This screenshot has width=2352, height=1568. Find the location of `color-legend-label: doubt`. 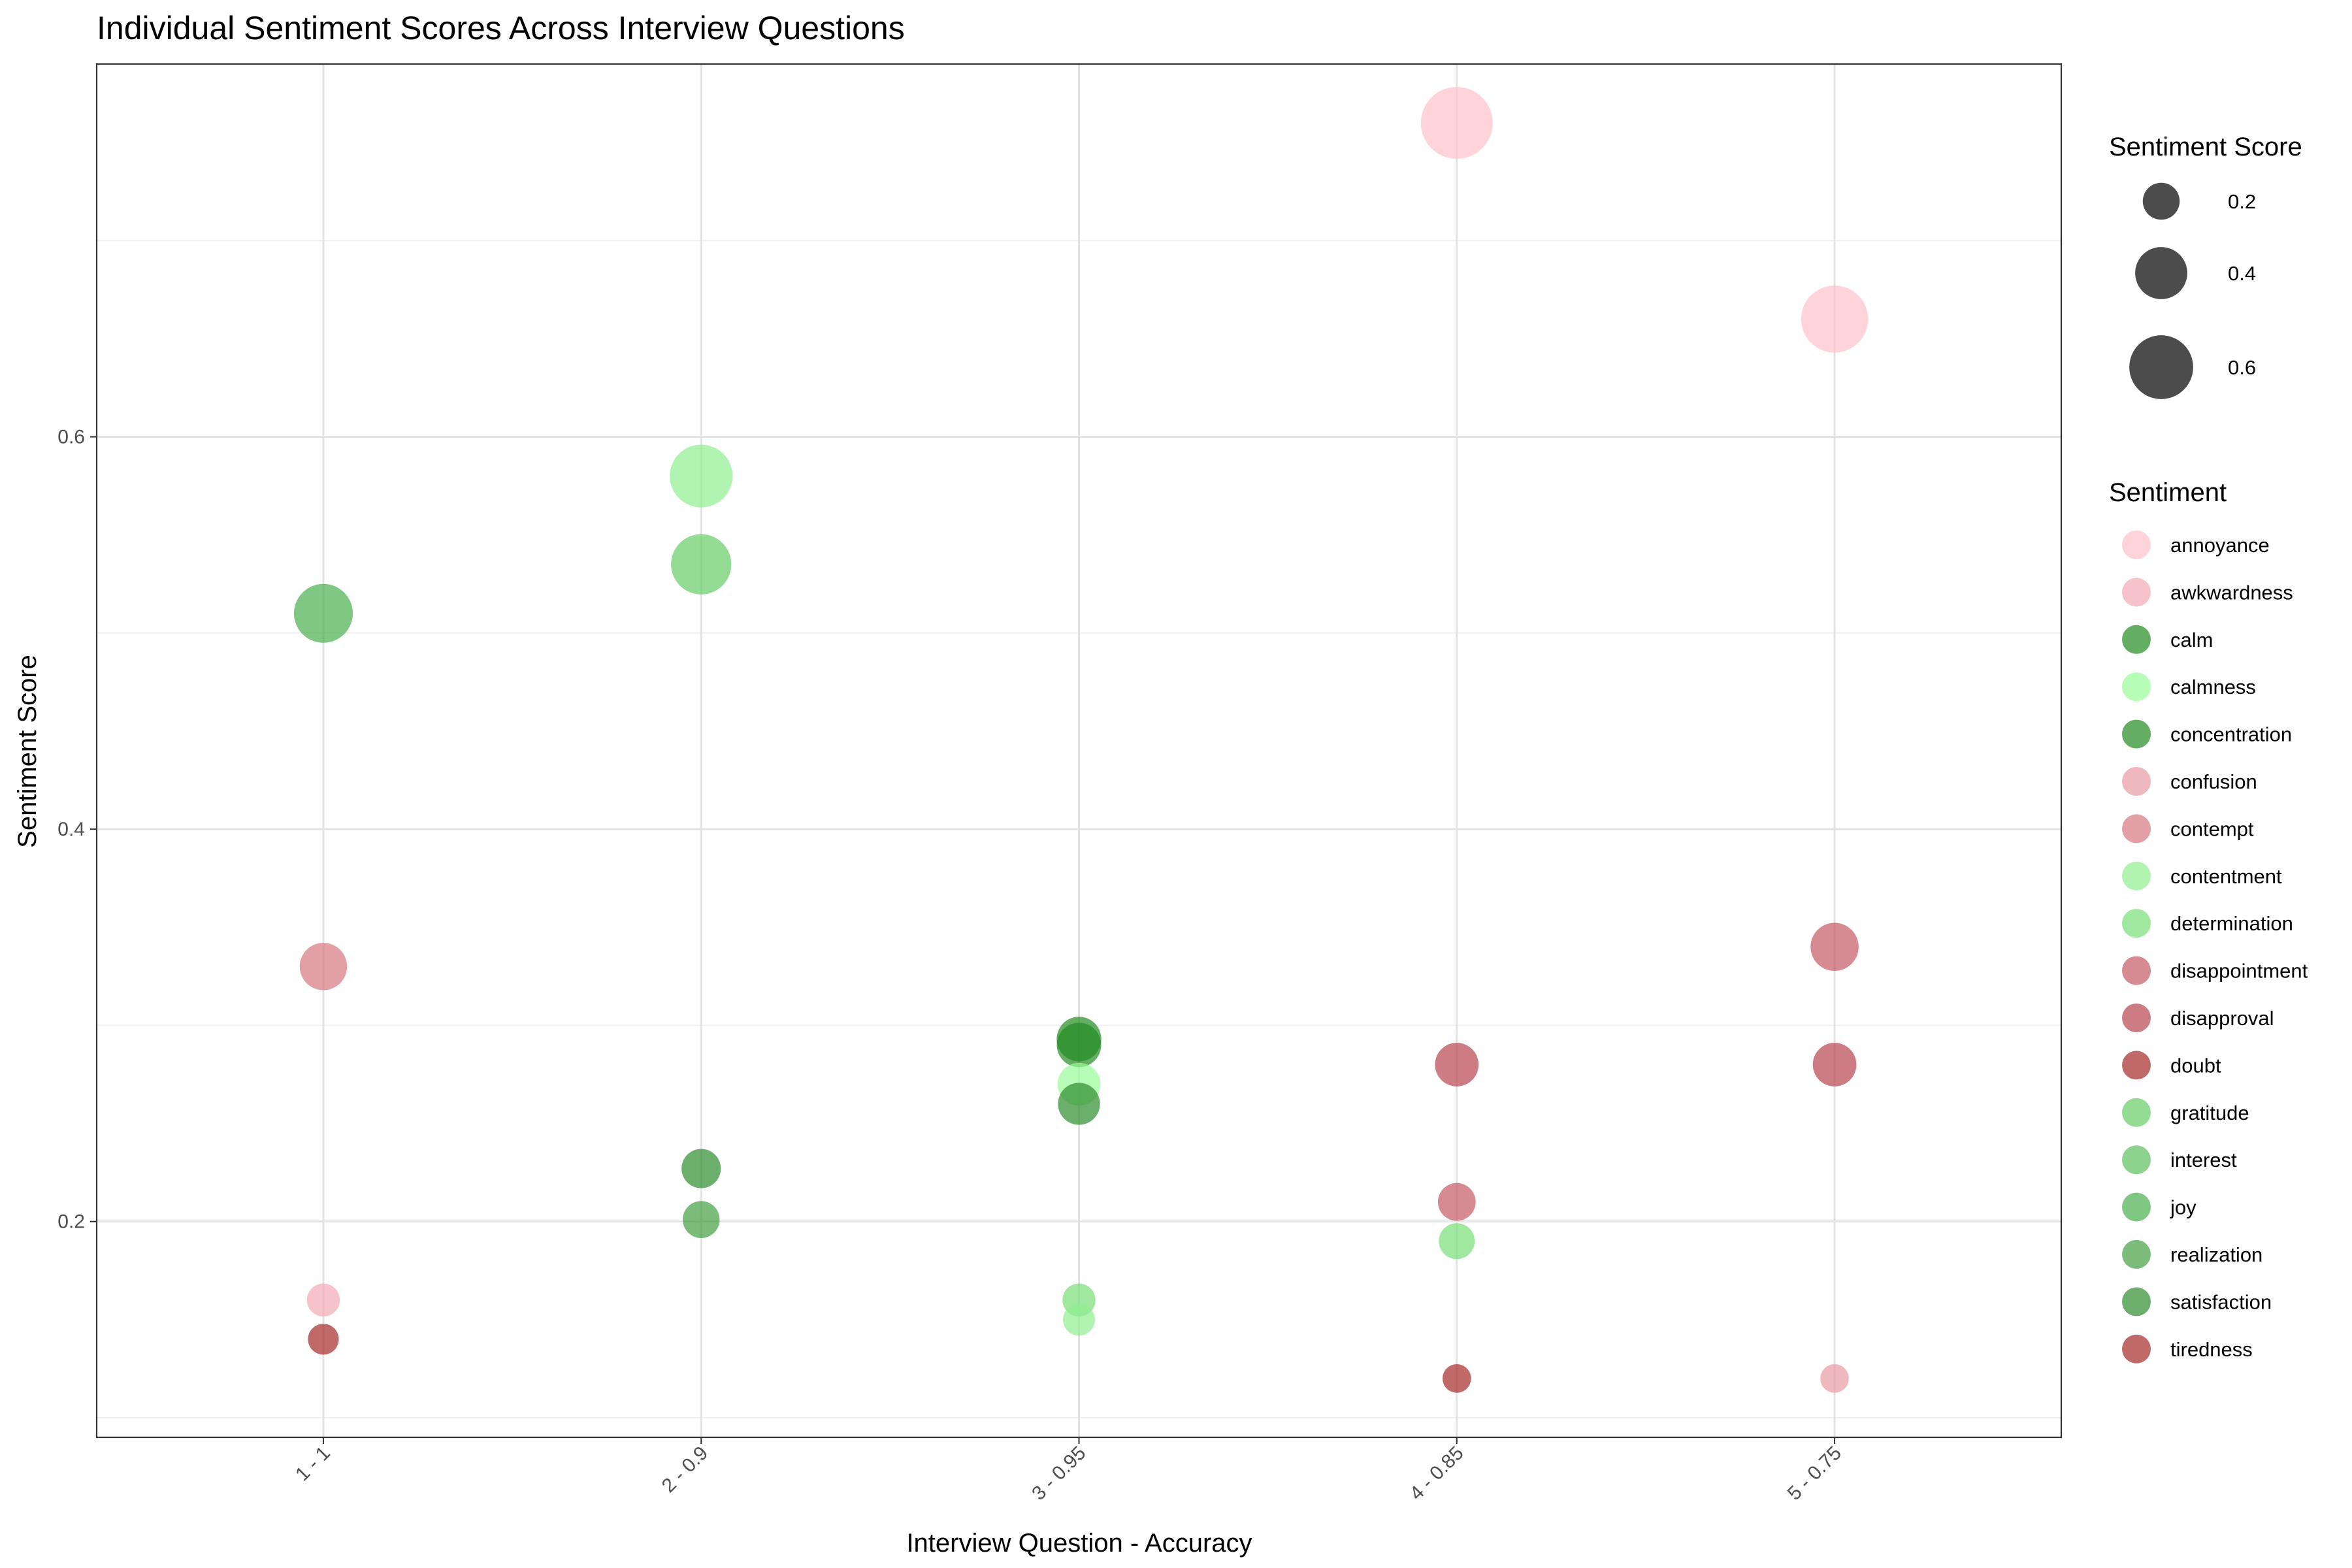

color-legend-label: doubt is located at coordinates (2195, 1065).